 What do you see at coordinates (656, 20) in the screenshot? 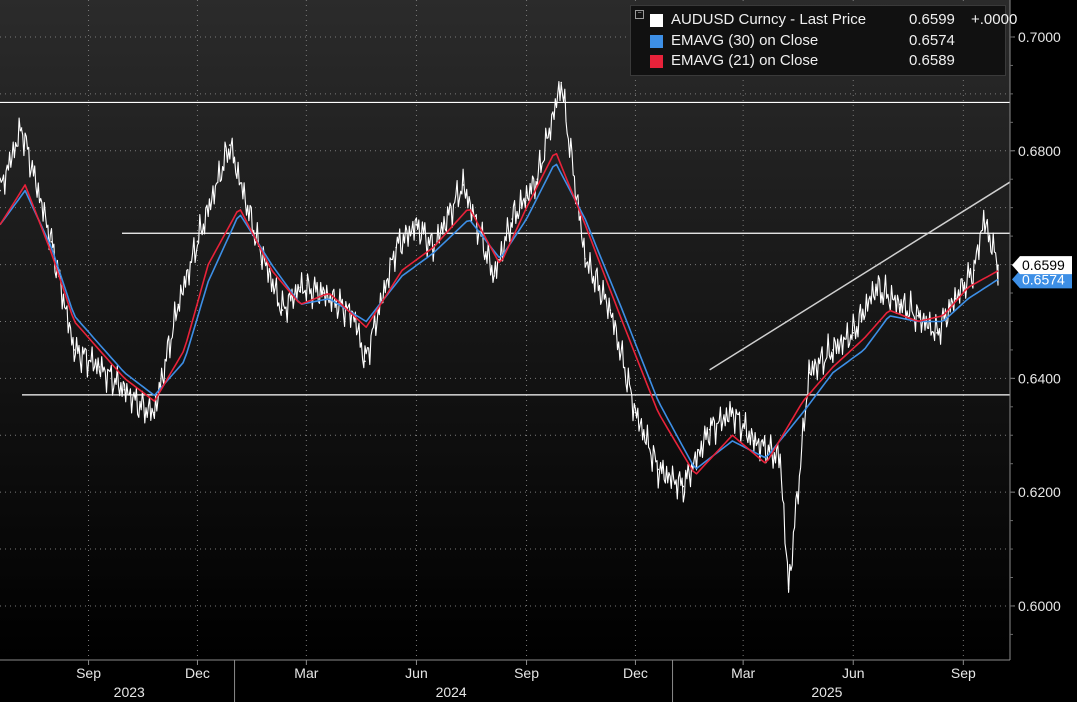
I see `legend-swatch-last-price` at bounding box center [656, 20].